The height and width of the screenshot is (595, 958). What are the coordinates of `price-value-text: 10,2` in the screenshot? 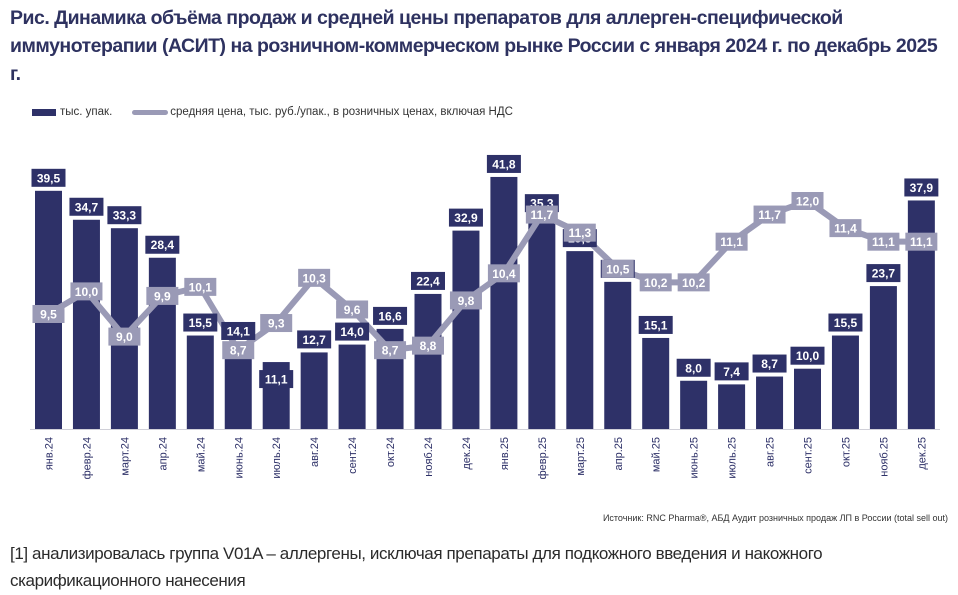 It's located at (694, 283).